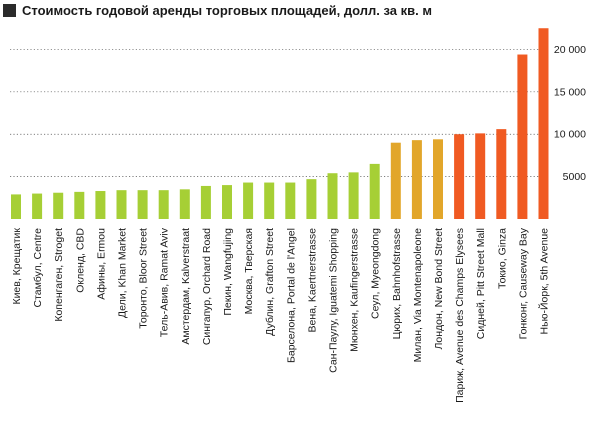 The image size is (591, 439). What do you see at coordinates (228, 272) in the screenshot?
I see `category-label: Пекин, Wangfujing` at bounding box center [228, 272].